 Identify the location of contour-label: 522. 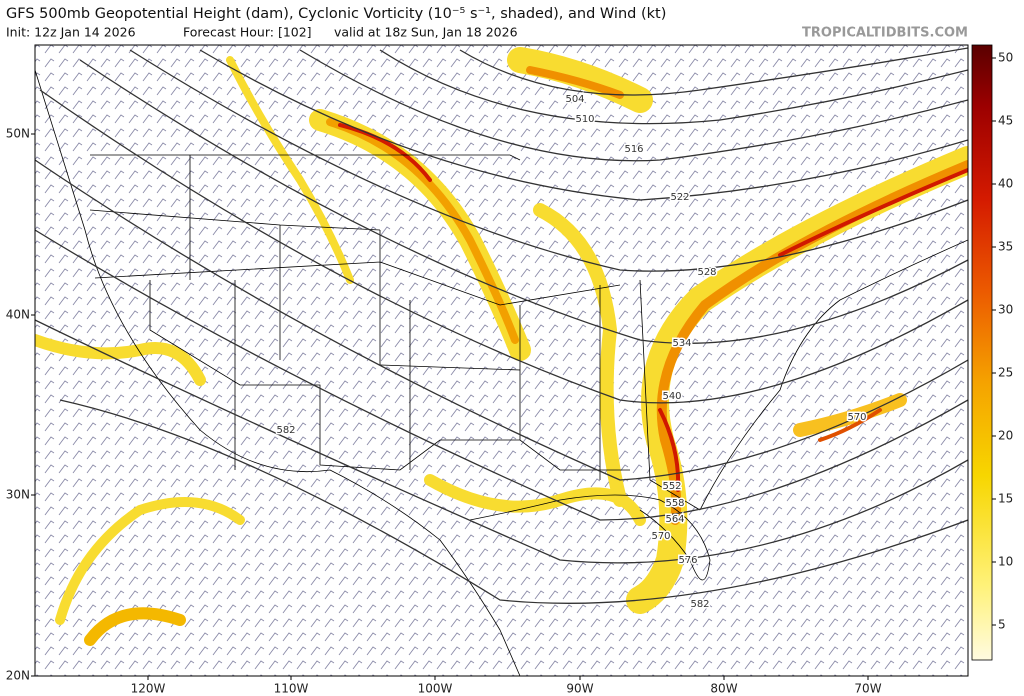
(679, 197).